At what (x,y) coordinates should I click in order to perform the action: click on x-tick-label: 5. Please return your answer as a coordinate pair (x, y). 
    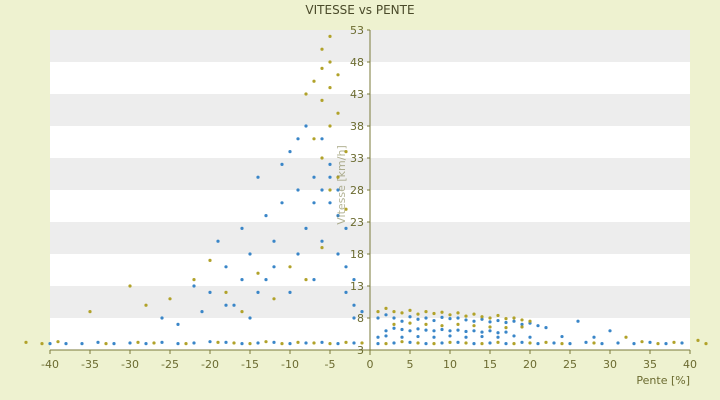
    Looking at the image, I should click on (410, 364).